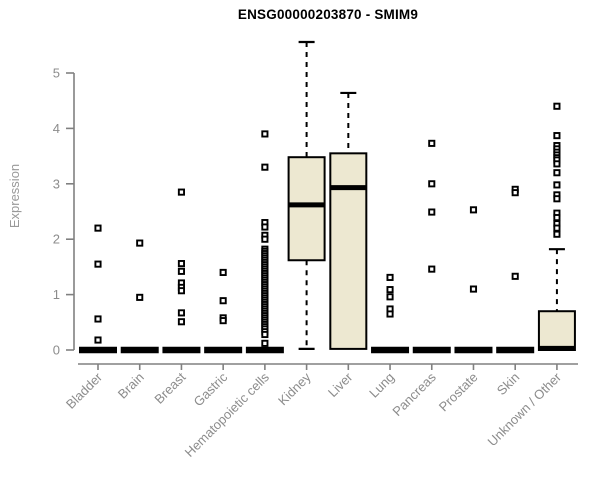 This screenshot has height=500, width=600. I want to click on x-tick-label: Pancreas, so click(414, 394).